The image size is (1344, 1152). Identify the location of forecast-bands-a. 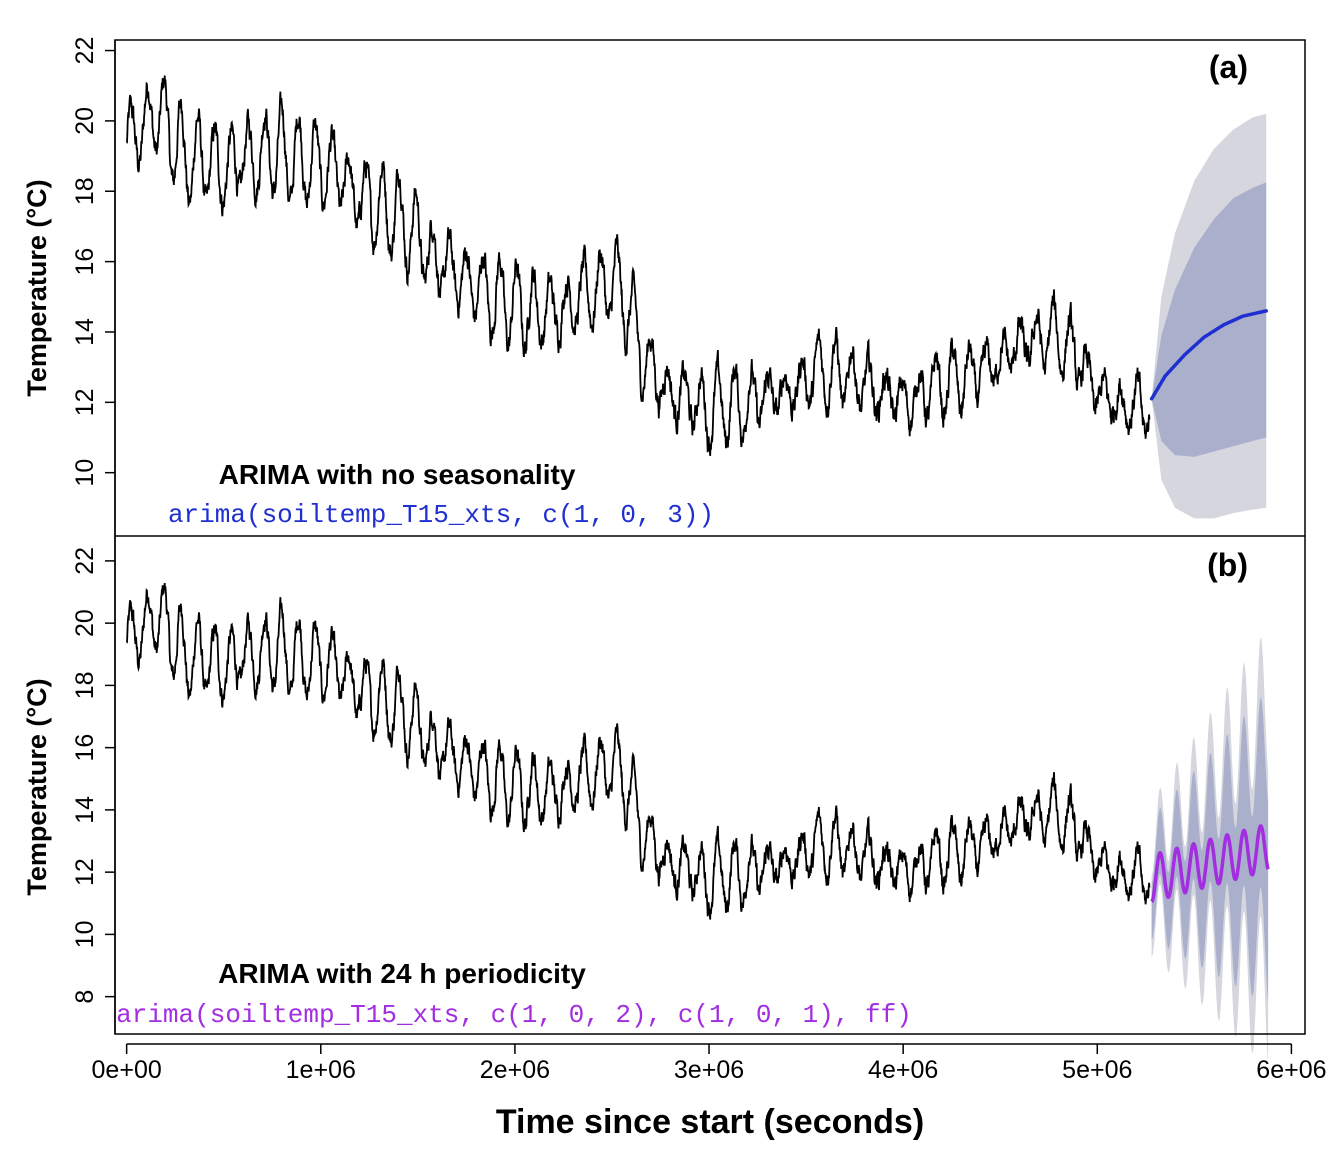
(1209, 316).